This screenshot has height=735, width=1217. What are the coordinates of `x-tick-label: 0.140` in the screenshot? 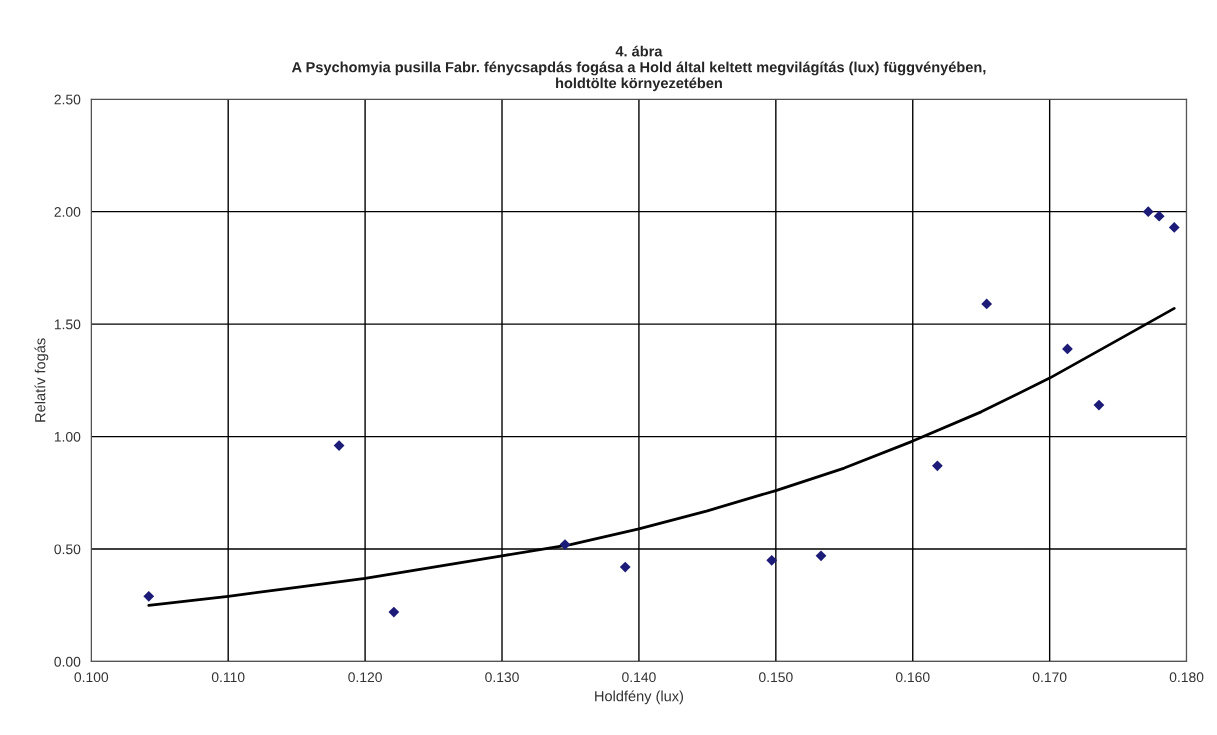 It's located at (639, 677).